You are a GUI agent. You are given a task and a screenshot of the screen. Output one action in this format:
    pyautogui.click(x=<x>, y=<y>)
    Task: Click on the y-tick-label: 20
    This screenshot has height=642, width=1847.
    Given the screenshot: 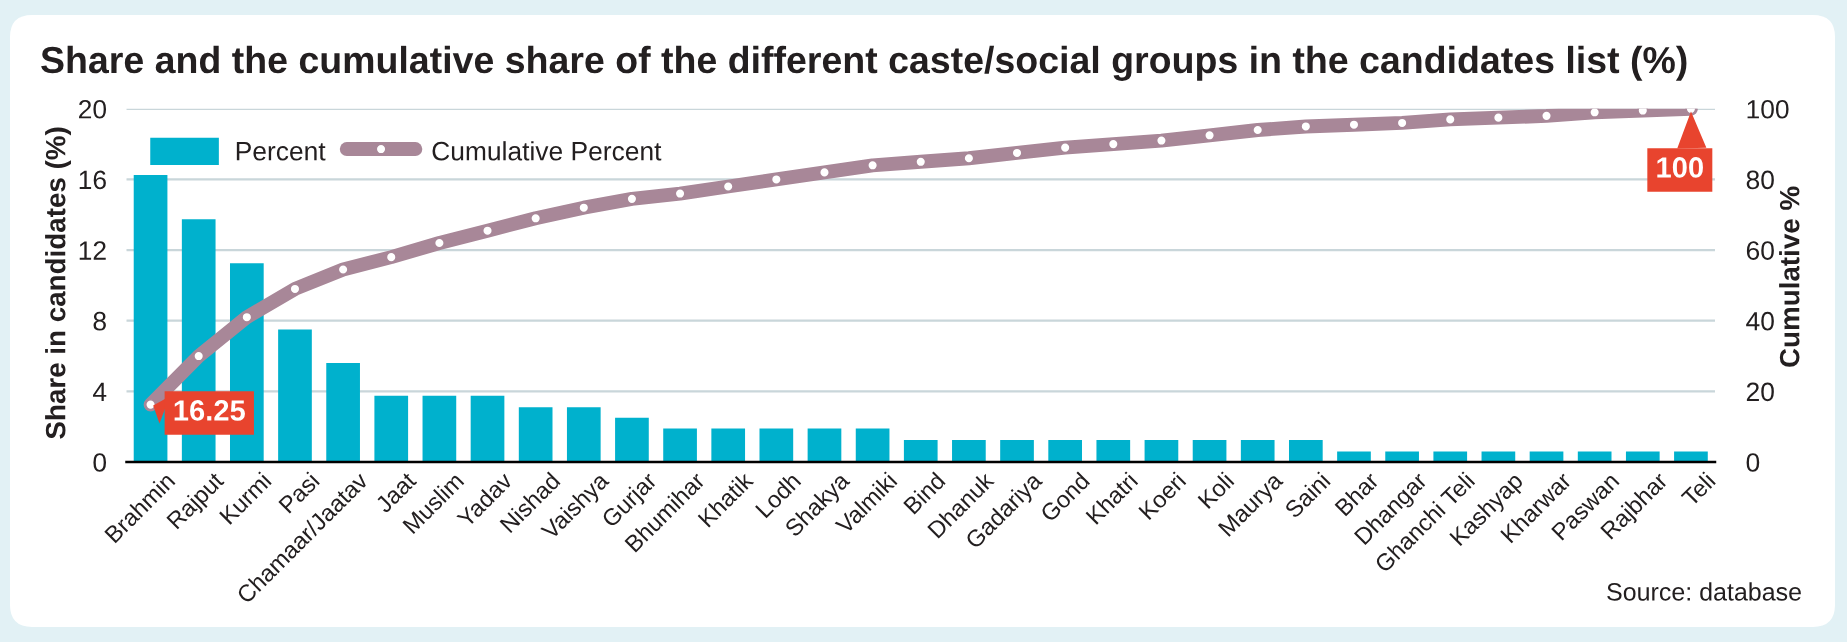 What is the action you would take?
    pyautogui.click(x=93, y=109)
    